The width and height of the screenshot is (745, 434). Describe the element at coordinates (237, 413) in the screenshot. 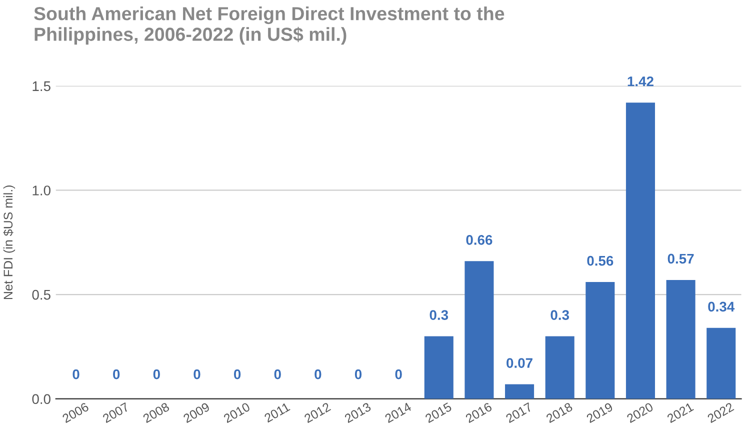

I see `x-tick-label: 2010` at that location.